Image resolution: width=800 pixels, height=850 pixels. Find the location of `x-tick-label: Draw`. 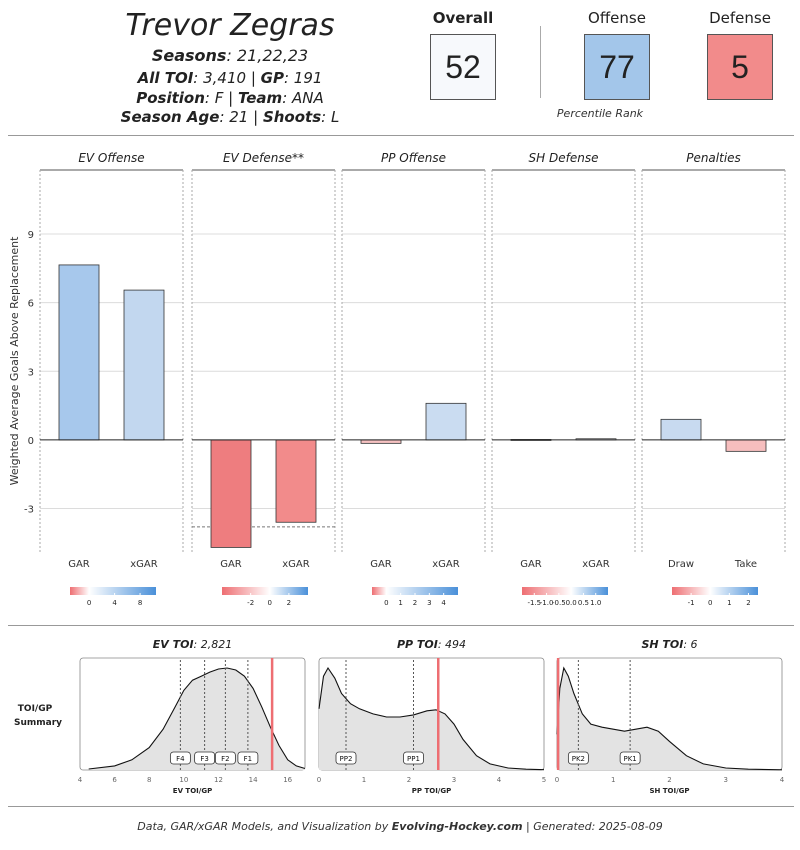

x-tick-label: Draw is located at coordinates (681, 564).